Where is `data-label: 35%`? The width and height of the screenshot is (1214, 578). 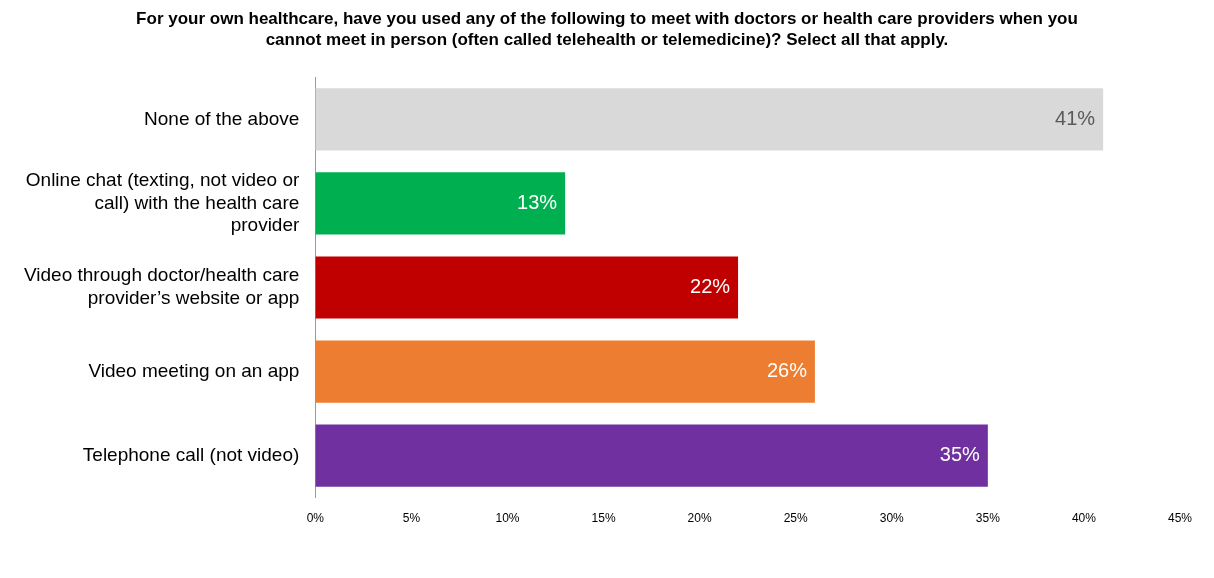 data-label: 35% is located at coordinates (960, 454).